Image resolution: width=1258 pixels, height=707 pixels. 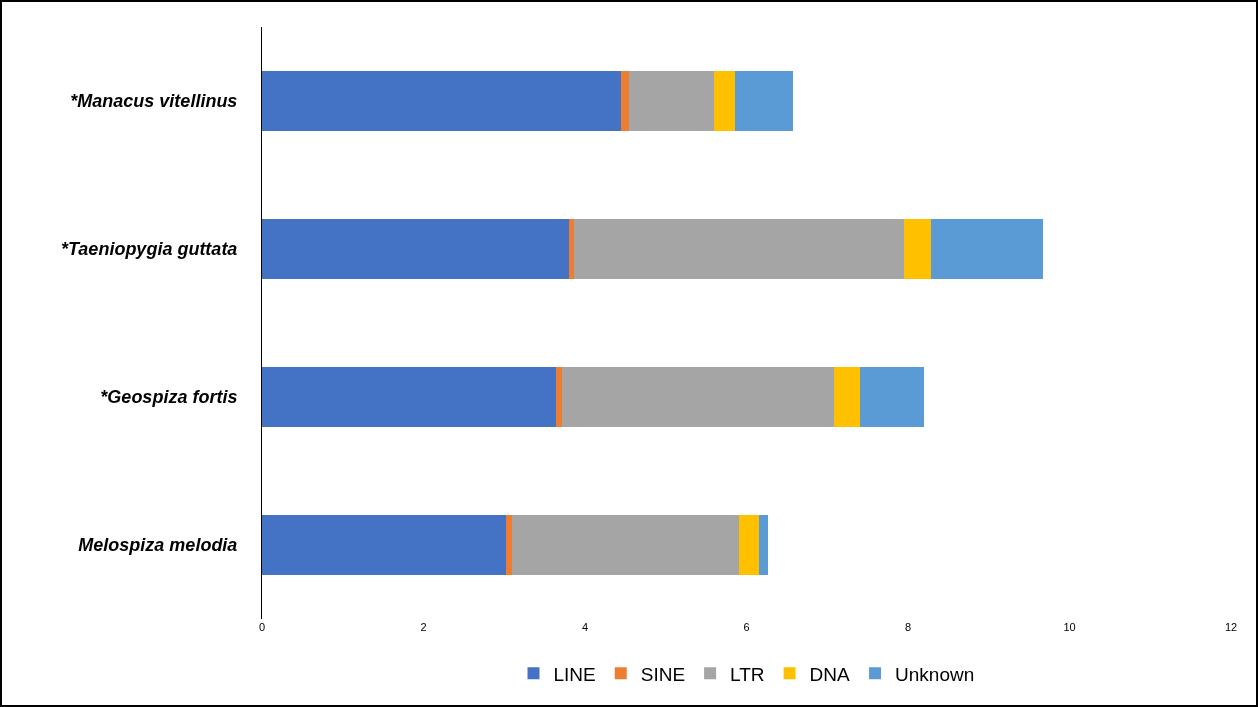 I want to click on y-tick-label: *Geospiza fortis, so click(x=169, y=397).